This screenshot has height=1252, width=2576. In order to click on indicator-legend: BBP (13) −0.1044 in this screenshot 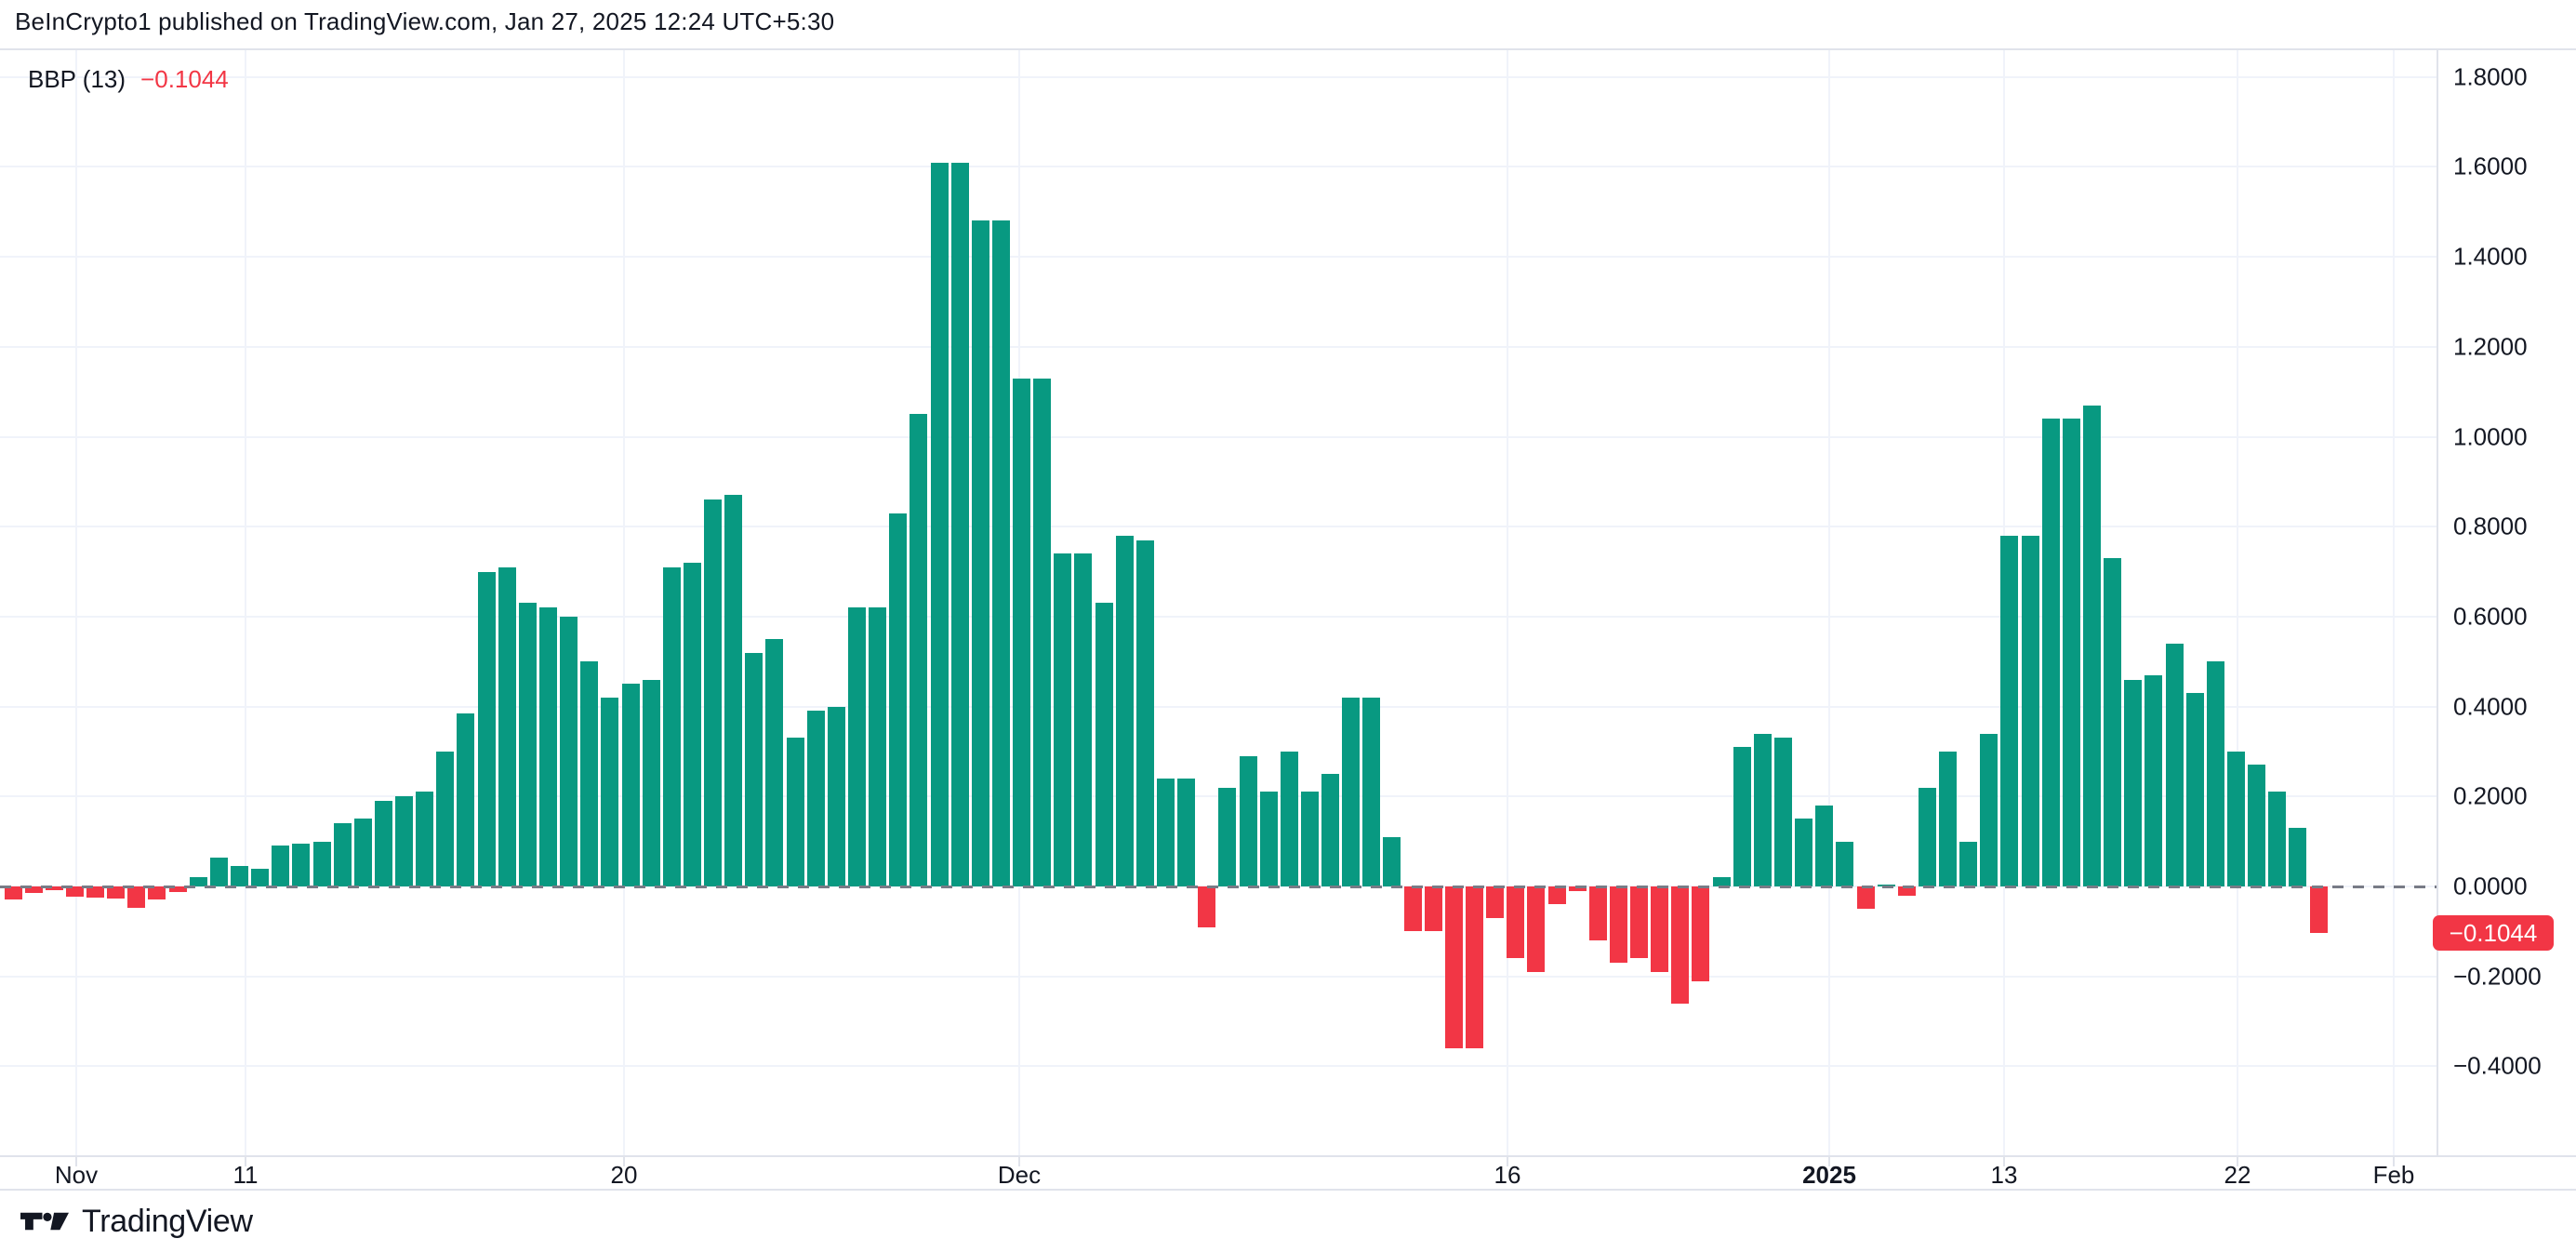, I will do `click(128, 79)`.